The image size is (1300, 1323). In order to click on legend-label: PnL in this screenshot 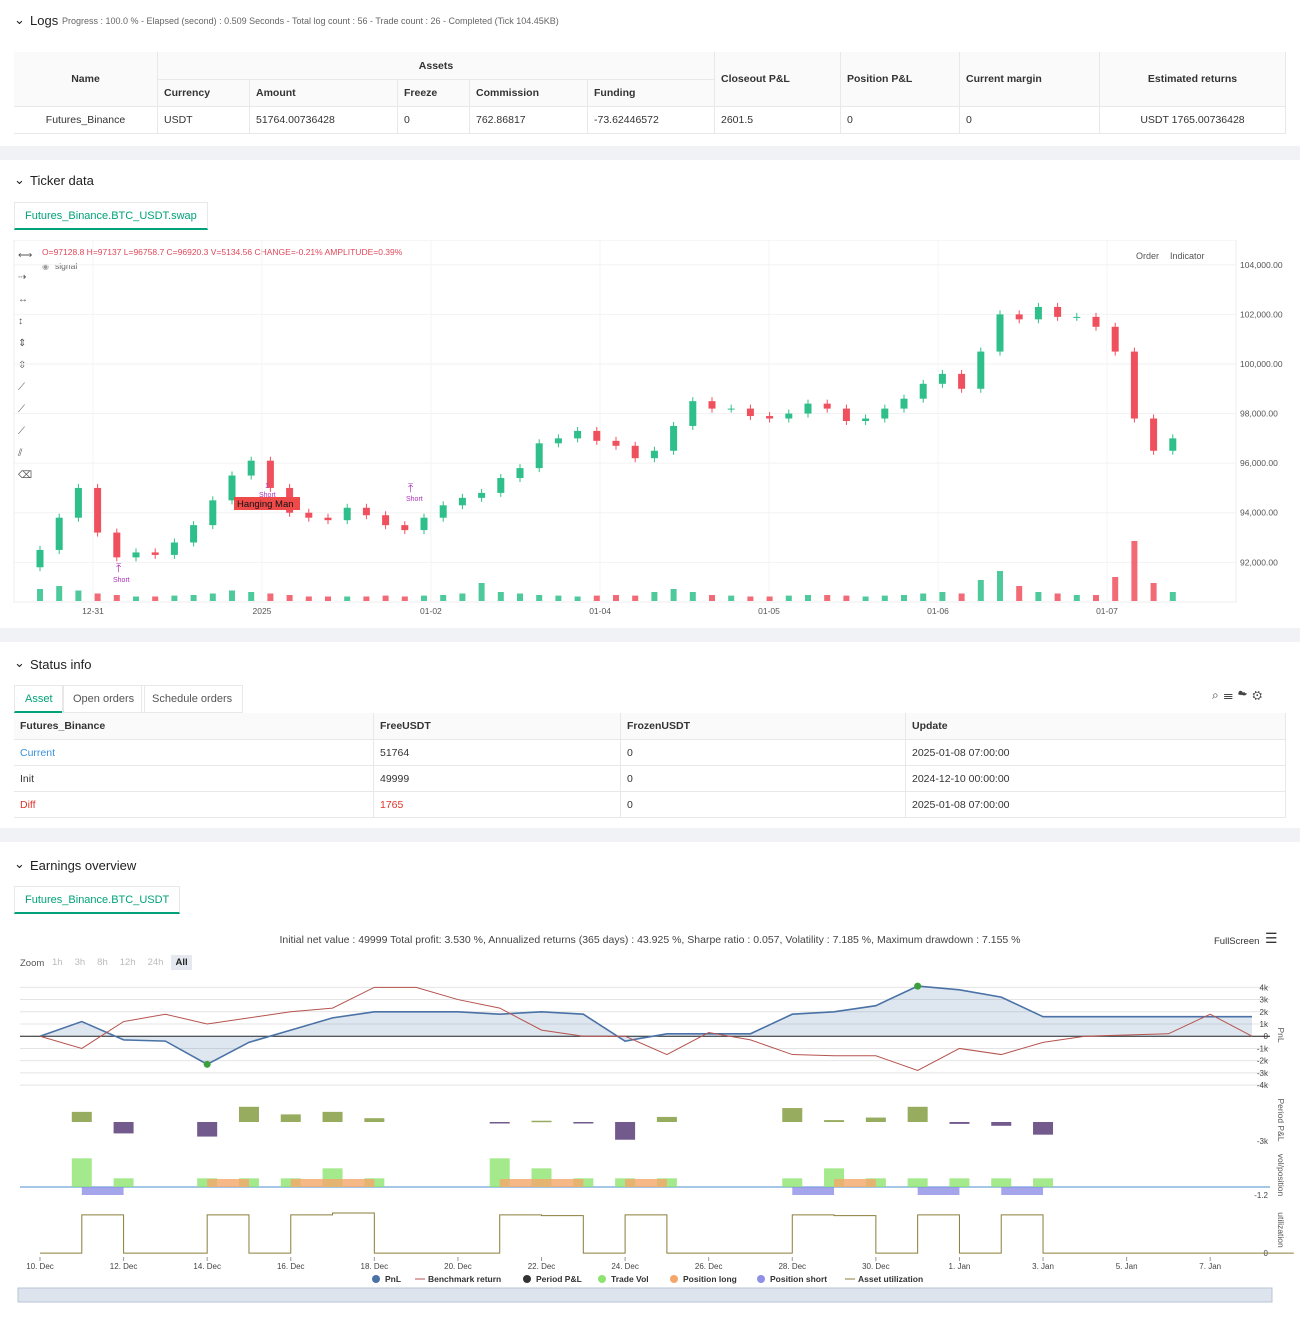, I will do `click(393, 1279)`.